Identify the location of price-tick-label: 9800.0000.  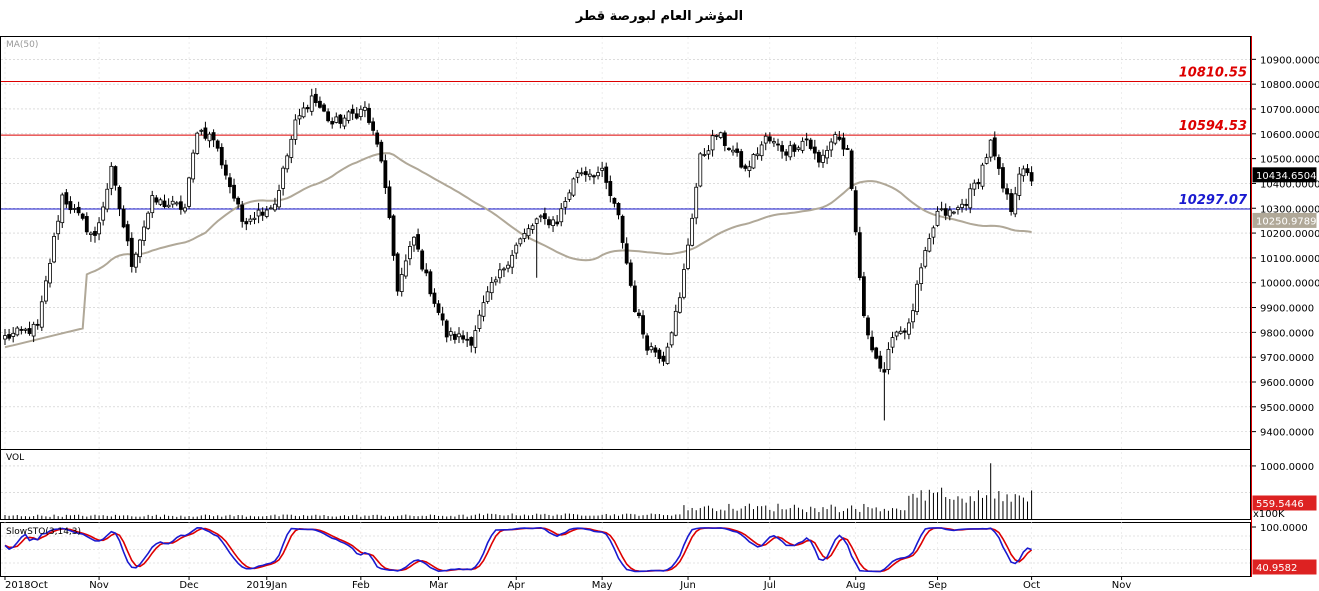
(1287, 333).